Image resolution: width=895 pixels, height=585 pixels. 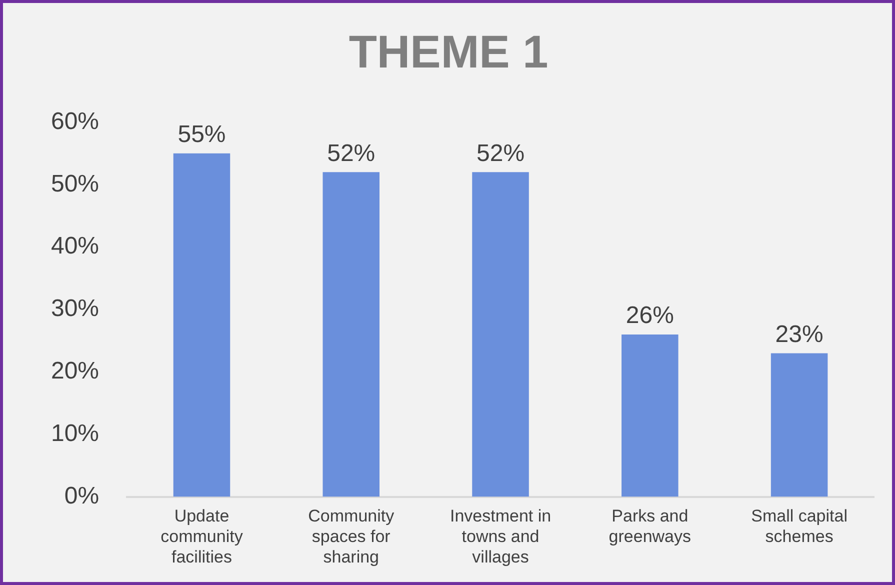 I want to click on y-tick-label: 50%, so click(x=75, y=184).